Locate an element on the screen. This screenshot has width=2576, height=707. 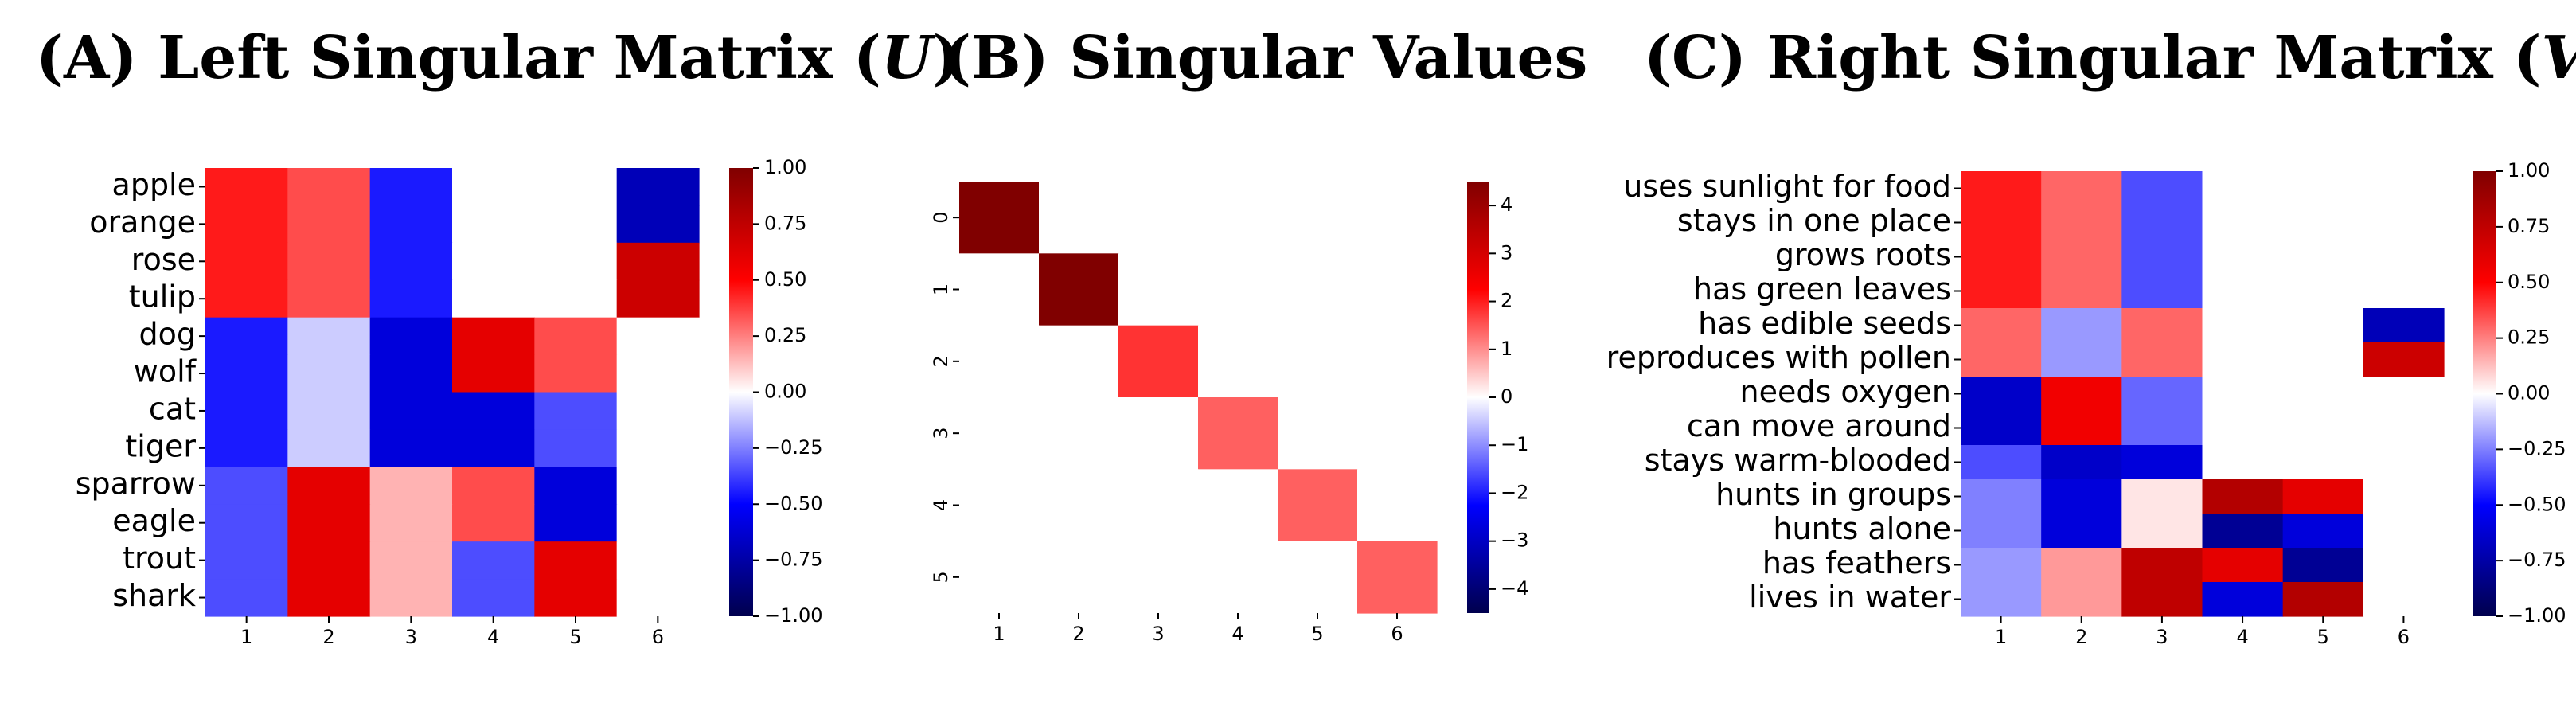
row-label: sparrow is located at coordinates (136, 483).